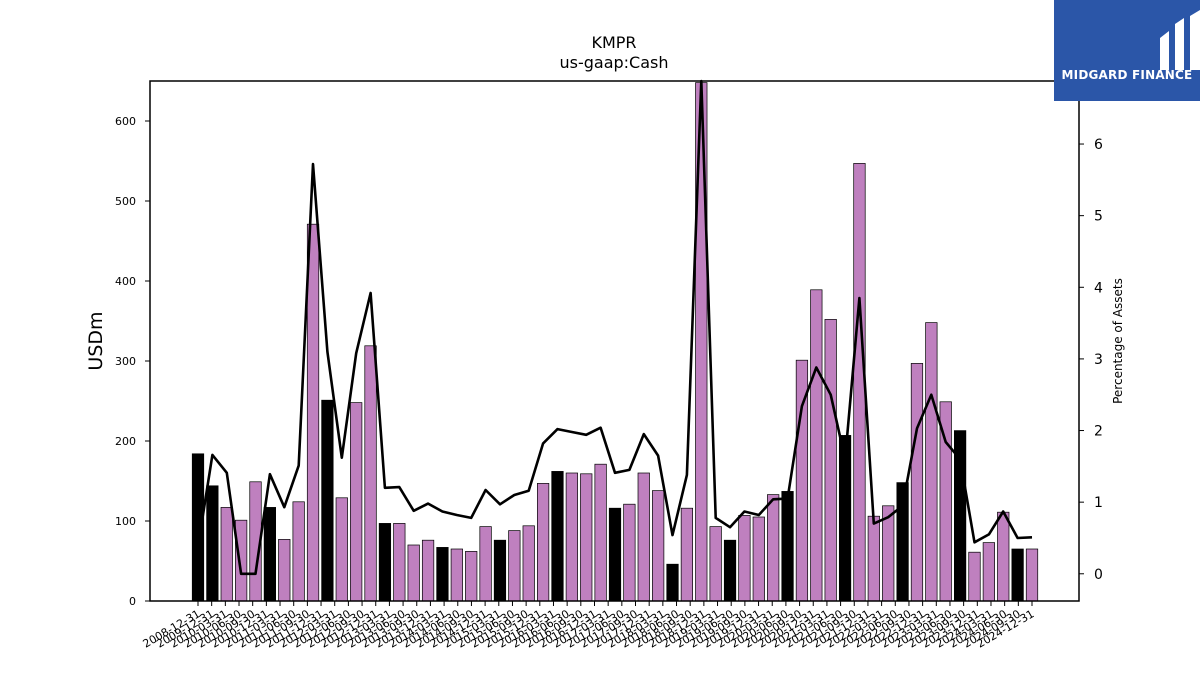 Image resolution: width=1200 pixels, height=675 pixels. I want to click on y-tick-label: 300, so click(125, 361).